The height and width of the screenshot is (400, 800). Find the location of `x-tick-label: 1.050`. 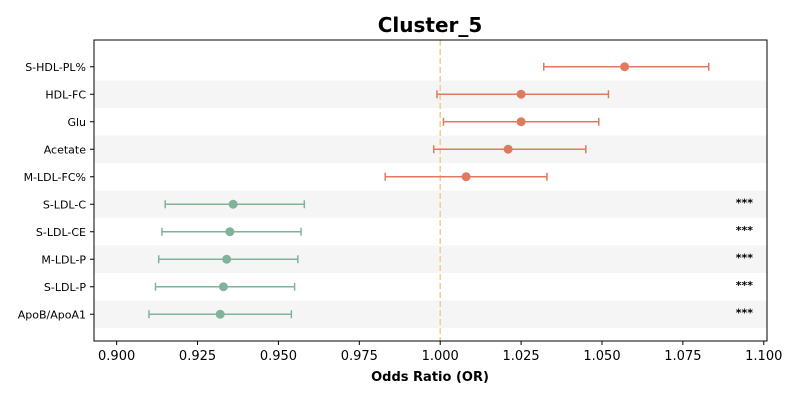

x-tick-label: 1.050 is located at coordinates (601, 356).